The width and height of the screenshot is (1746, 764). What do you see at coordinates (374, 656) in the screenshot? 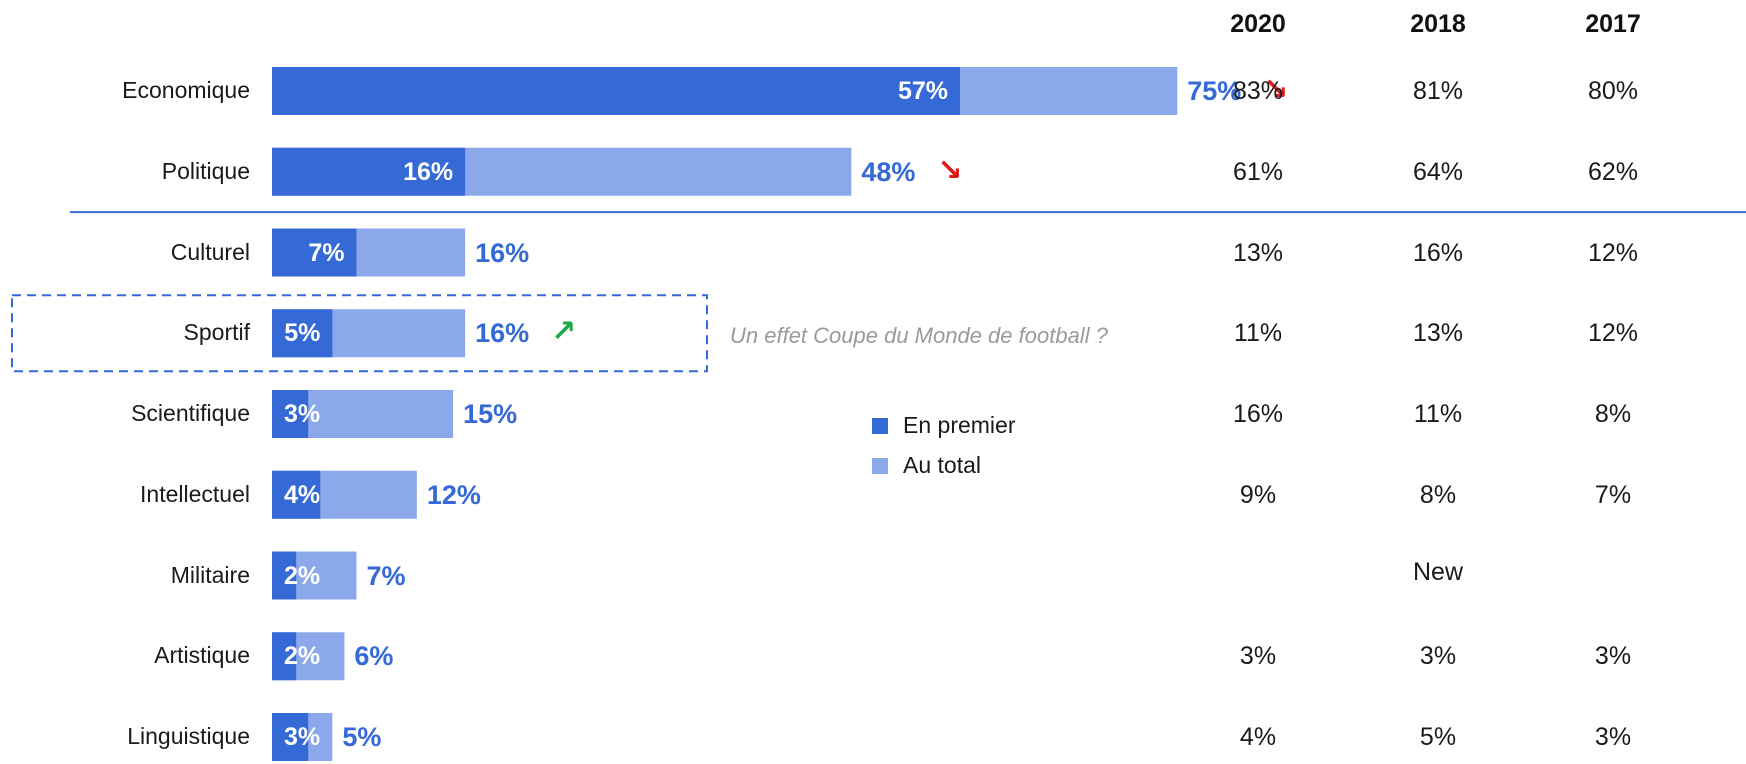
I see `bar-label-total: 6%` at bounding box center [374, 656].